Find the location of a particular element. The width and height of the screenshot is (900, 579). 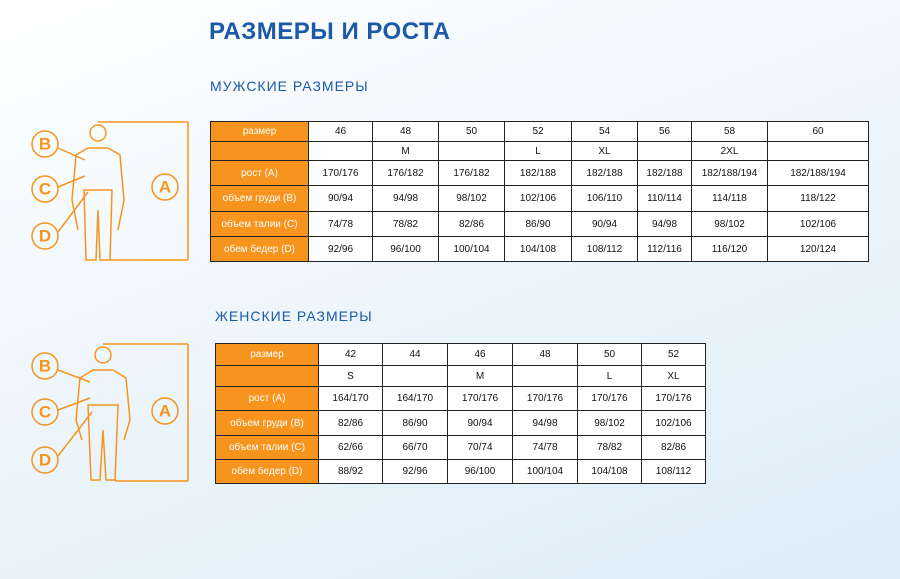

cell: 120/124 is located at coordinates (818, 249).